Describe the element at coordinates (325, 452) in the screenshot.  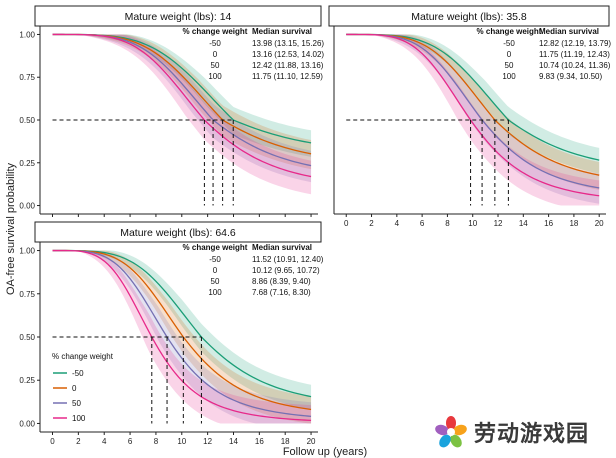
I see `x-axis-label: Follow up (years)` at that location.